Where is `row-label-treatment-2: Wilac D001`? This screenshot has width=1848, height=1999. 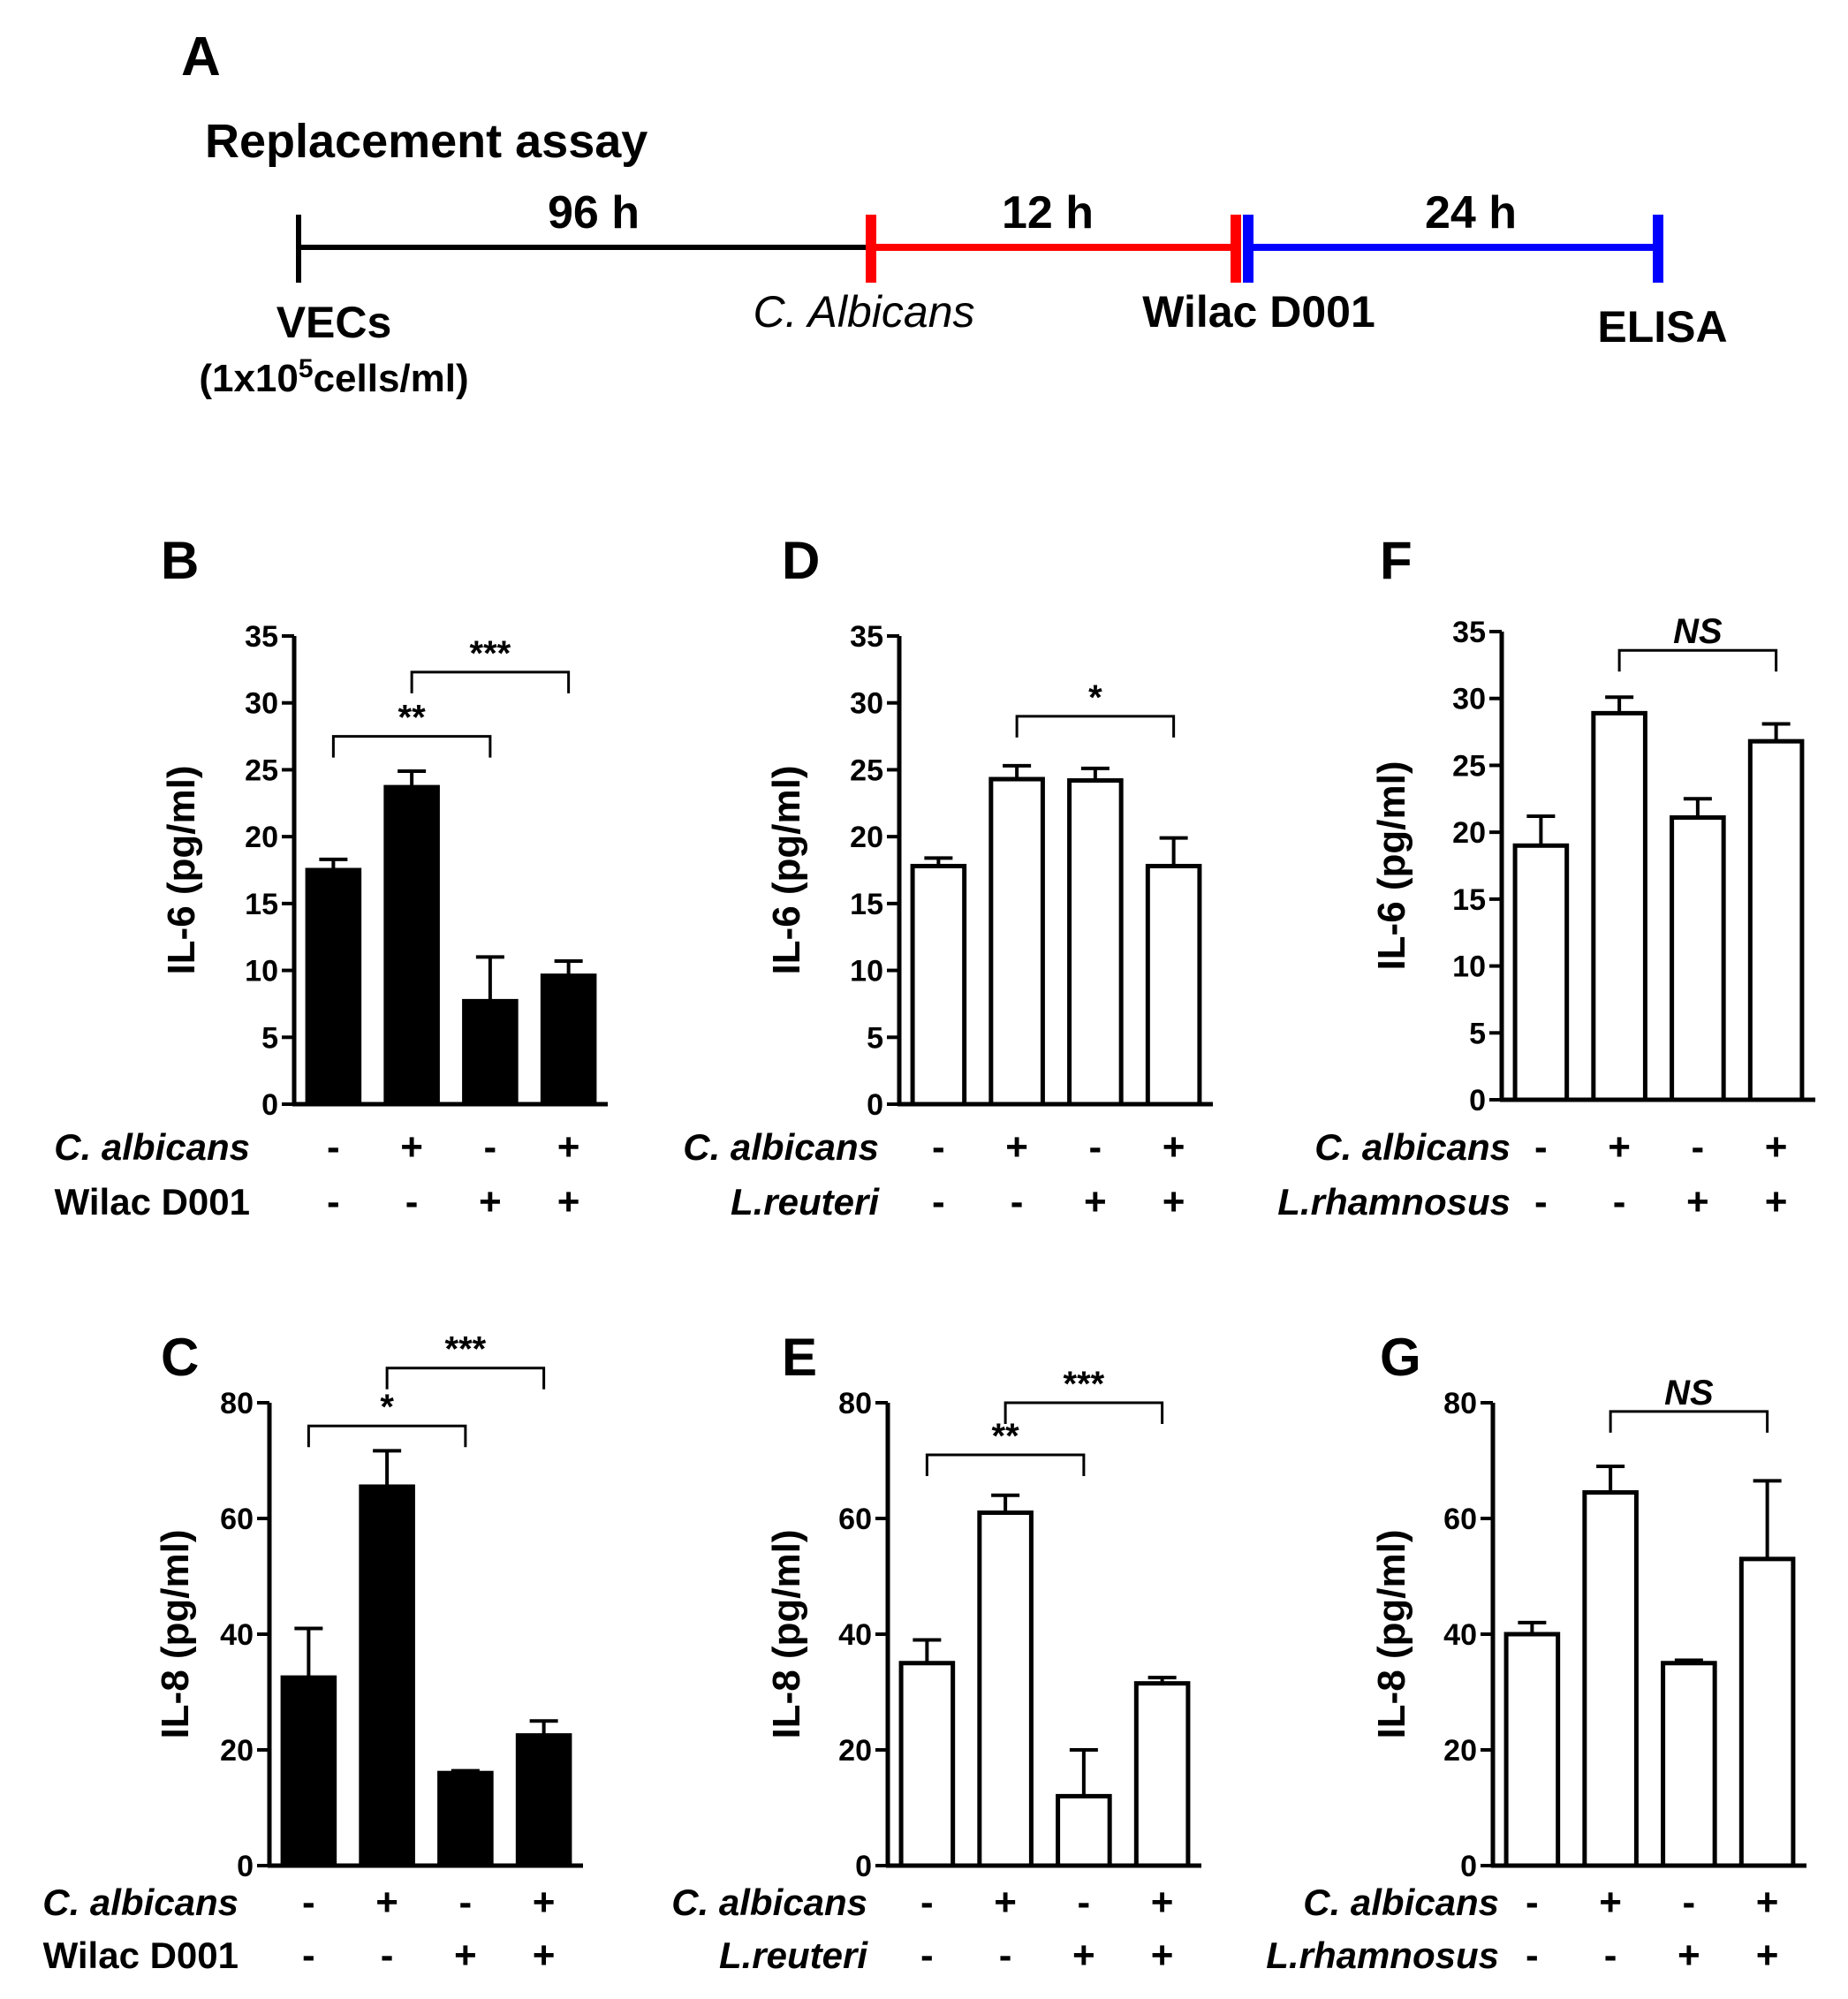
row-label-treatment-2: Wilac D001 is located at coordinates (141, 1955).